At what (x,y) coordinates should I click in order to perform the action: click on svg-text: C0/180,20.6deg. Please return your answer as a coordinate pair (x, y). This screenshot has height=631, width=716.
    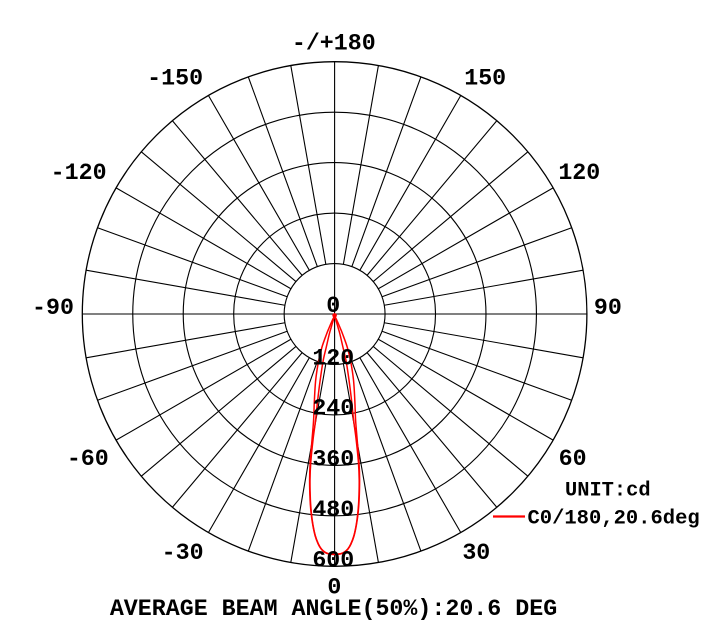
    Looking at the image, I should click on (613, 518).